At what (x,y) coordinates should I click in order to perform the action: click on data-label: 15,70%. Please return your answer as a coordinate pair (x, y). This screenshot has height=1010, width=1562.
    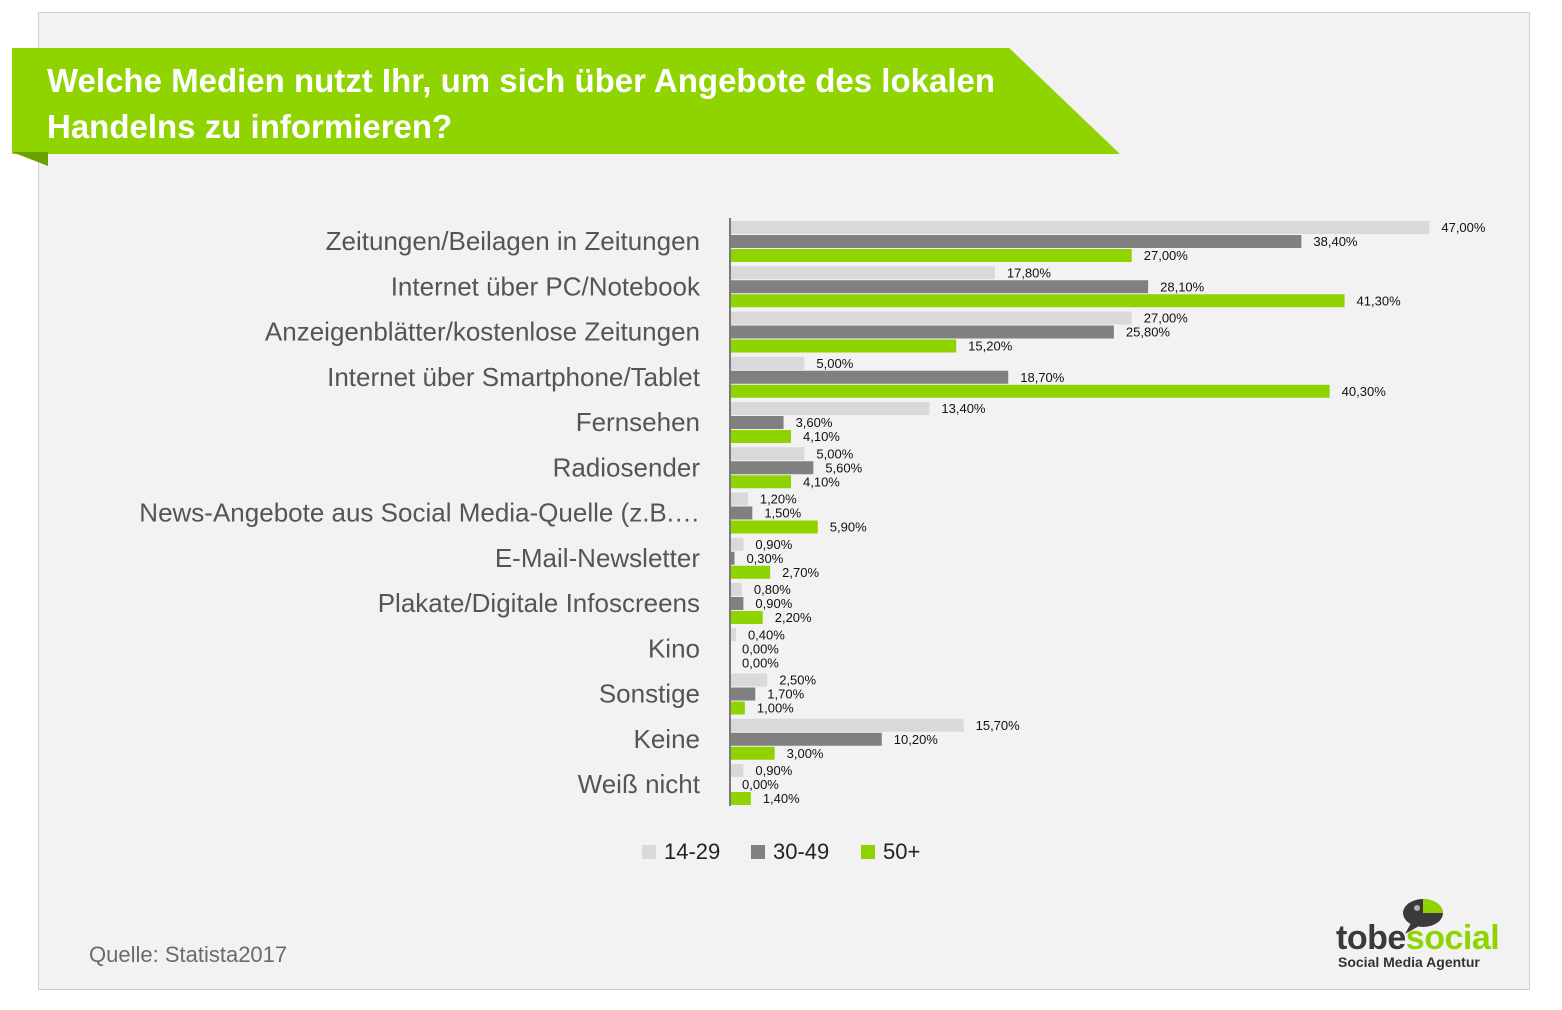
    Looking at the image, I should click on (998, 725).